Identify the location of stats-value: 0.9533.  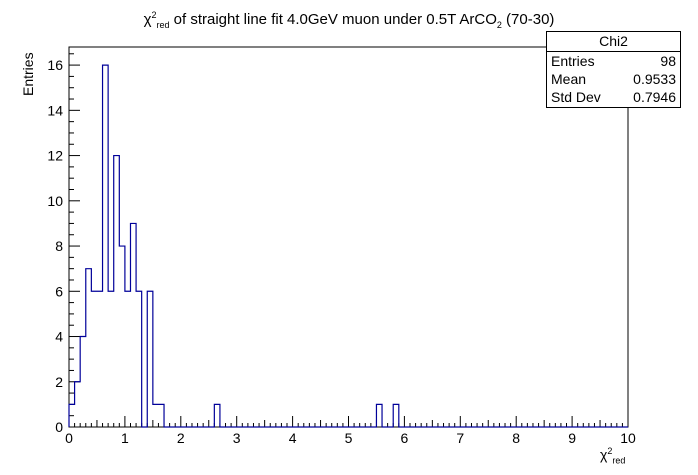
(654, 79).